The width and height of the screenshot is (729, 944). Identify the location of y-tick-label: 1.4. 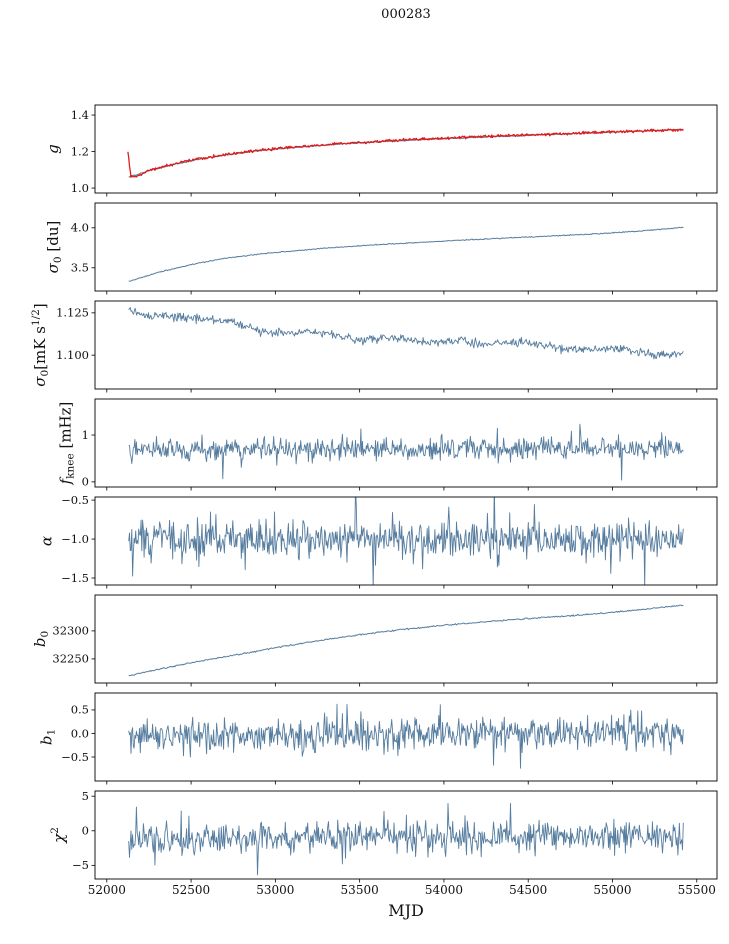
(80, 115).